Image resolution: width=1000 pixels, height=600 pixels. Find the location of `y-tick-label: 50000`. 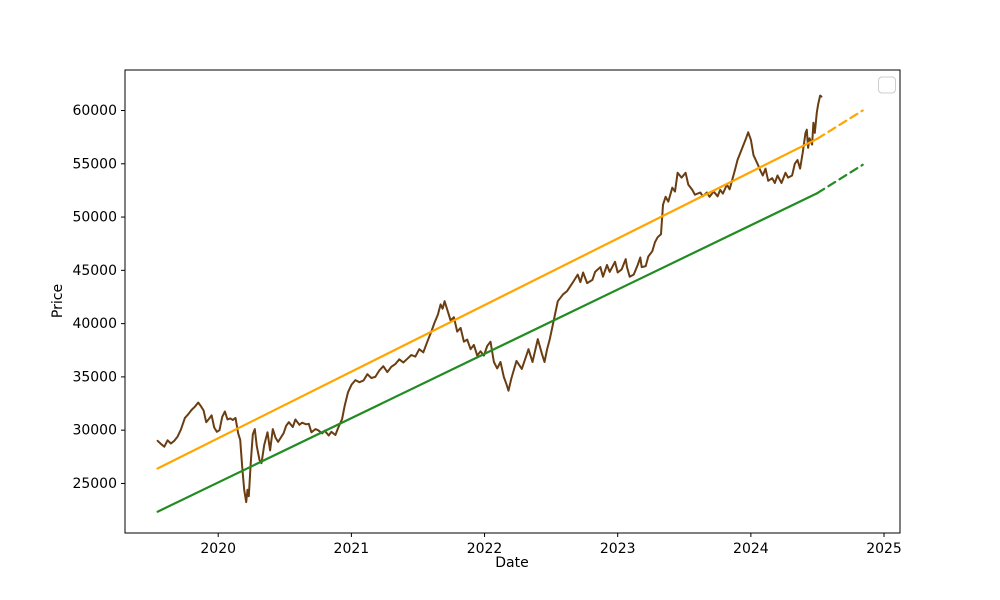

y-tick-label: 50000 is located at coordinates (94, 218).